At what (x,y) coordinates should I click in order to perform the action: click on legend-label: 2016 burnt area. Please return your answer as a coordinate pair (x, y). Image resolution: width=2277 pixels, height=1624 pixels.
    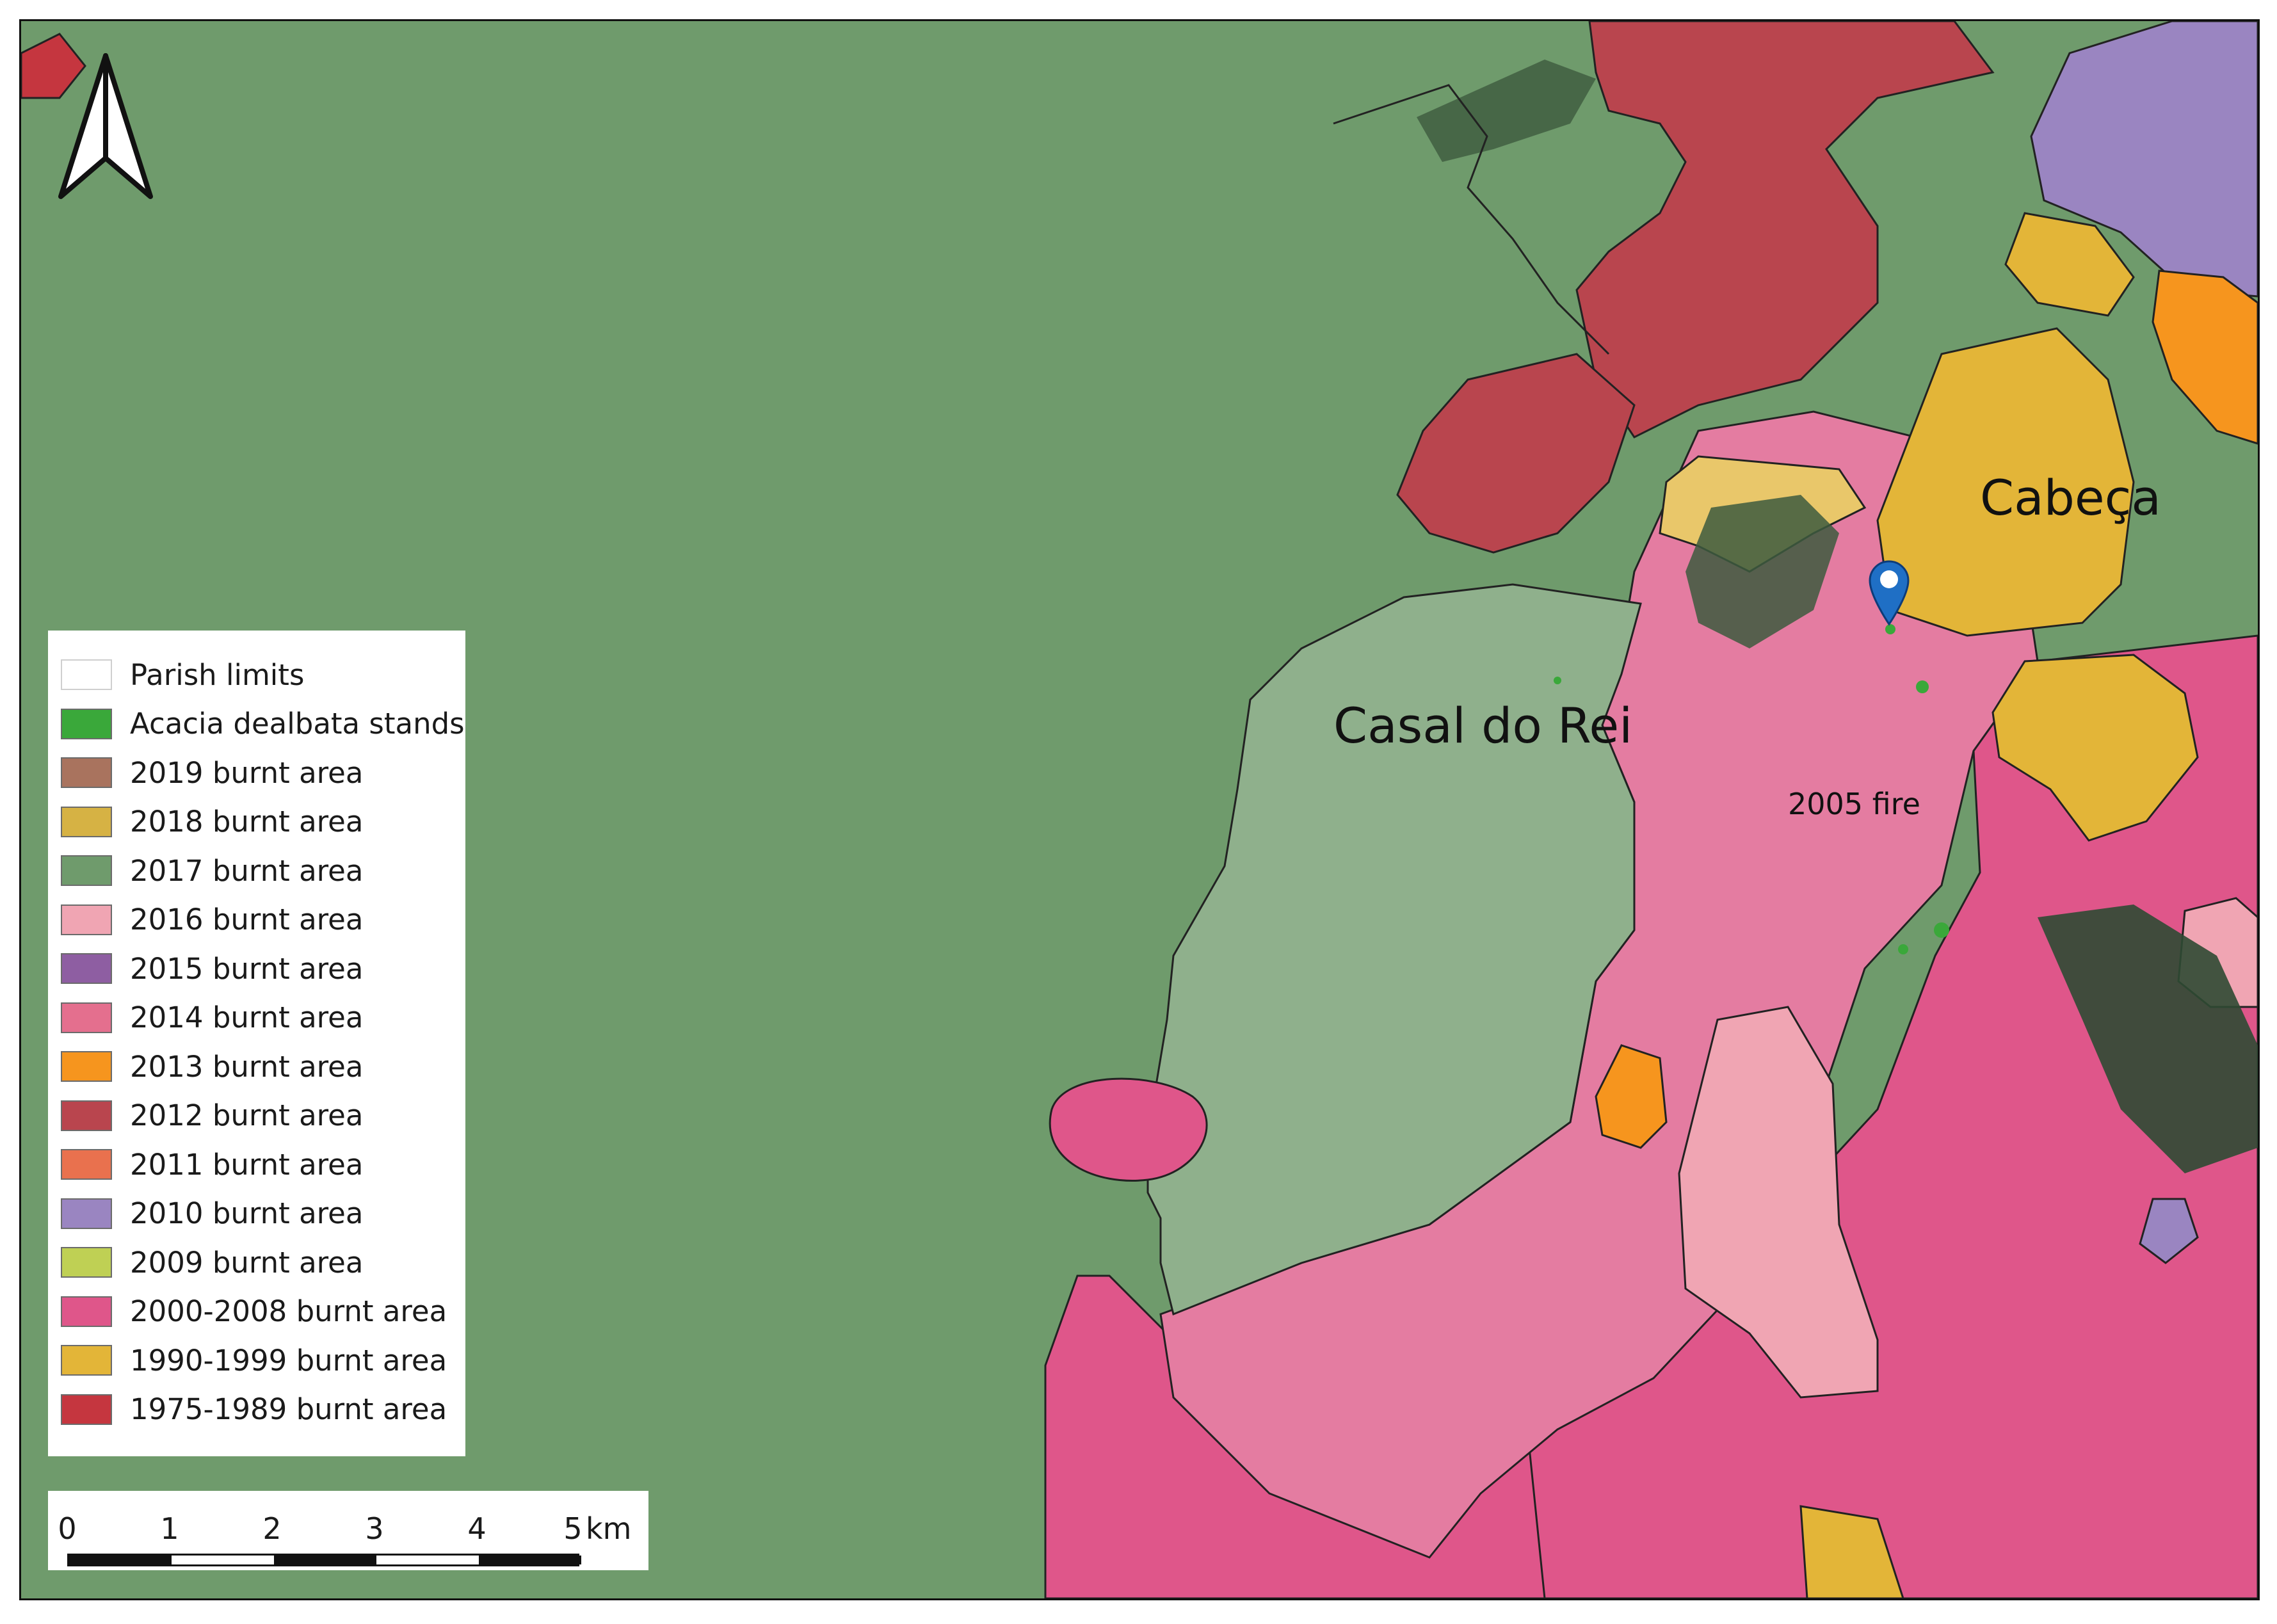
    Looking at the image, I should click on (247, 920).